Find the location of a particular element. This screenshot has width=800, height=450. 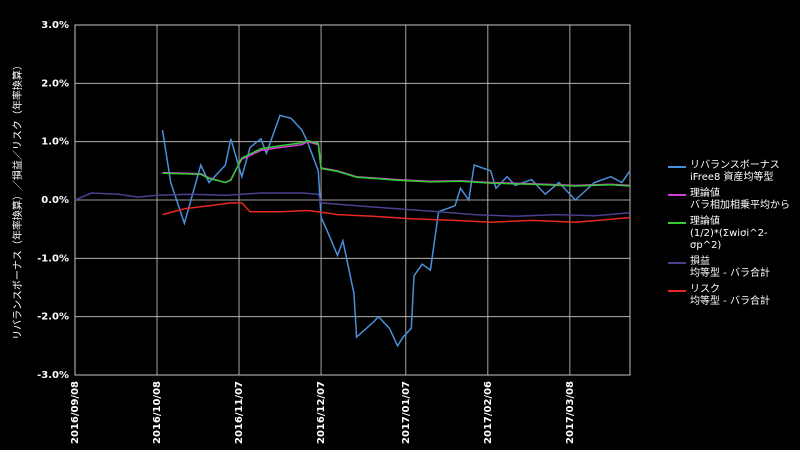

legend-item: 理論値 (1/2)*(Σwiσi^2-σp^2) is located at coordinates (733, 234).